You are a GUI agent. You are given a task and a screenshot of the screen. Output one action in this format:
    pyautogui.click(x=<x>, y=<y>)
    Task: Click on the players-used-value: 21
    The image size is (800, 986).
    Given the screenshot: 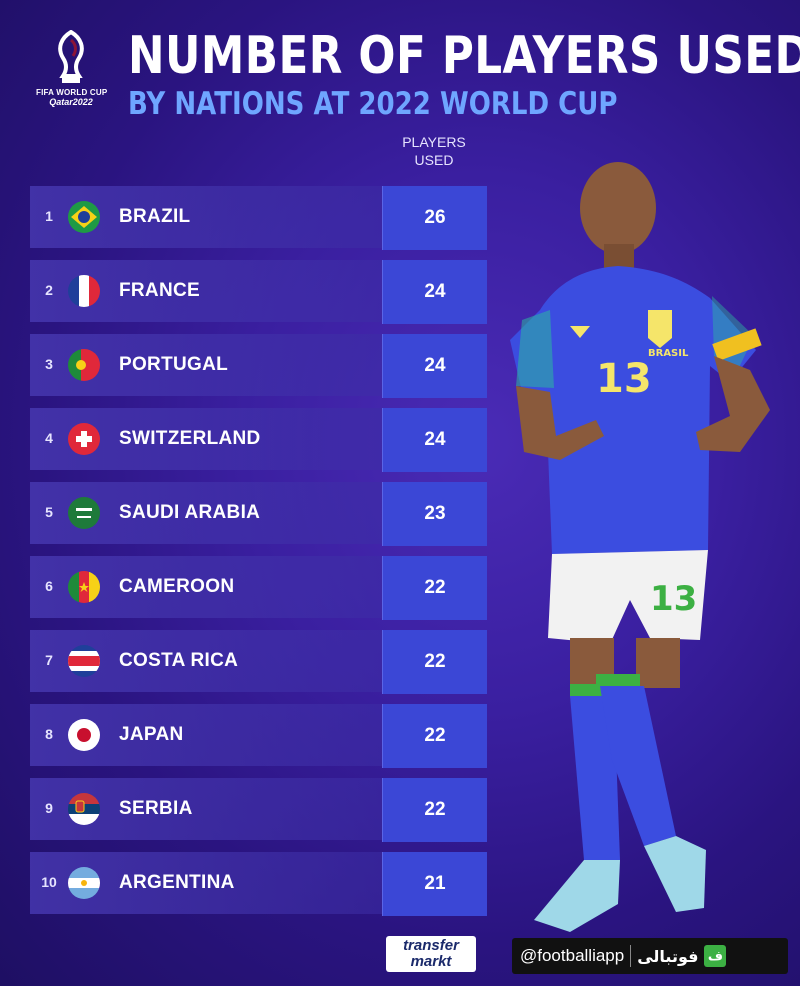 What is the action you would take?
    pyautogui.click(x=435, y=883)
    